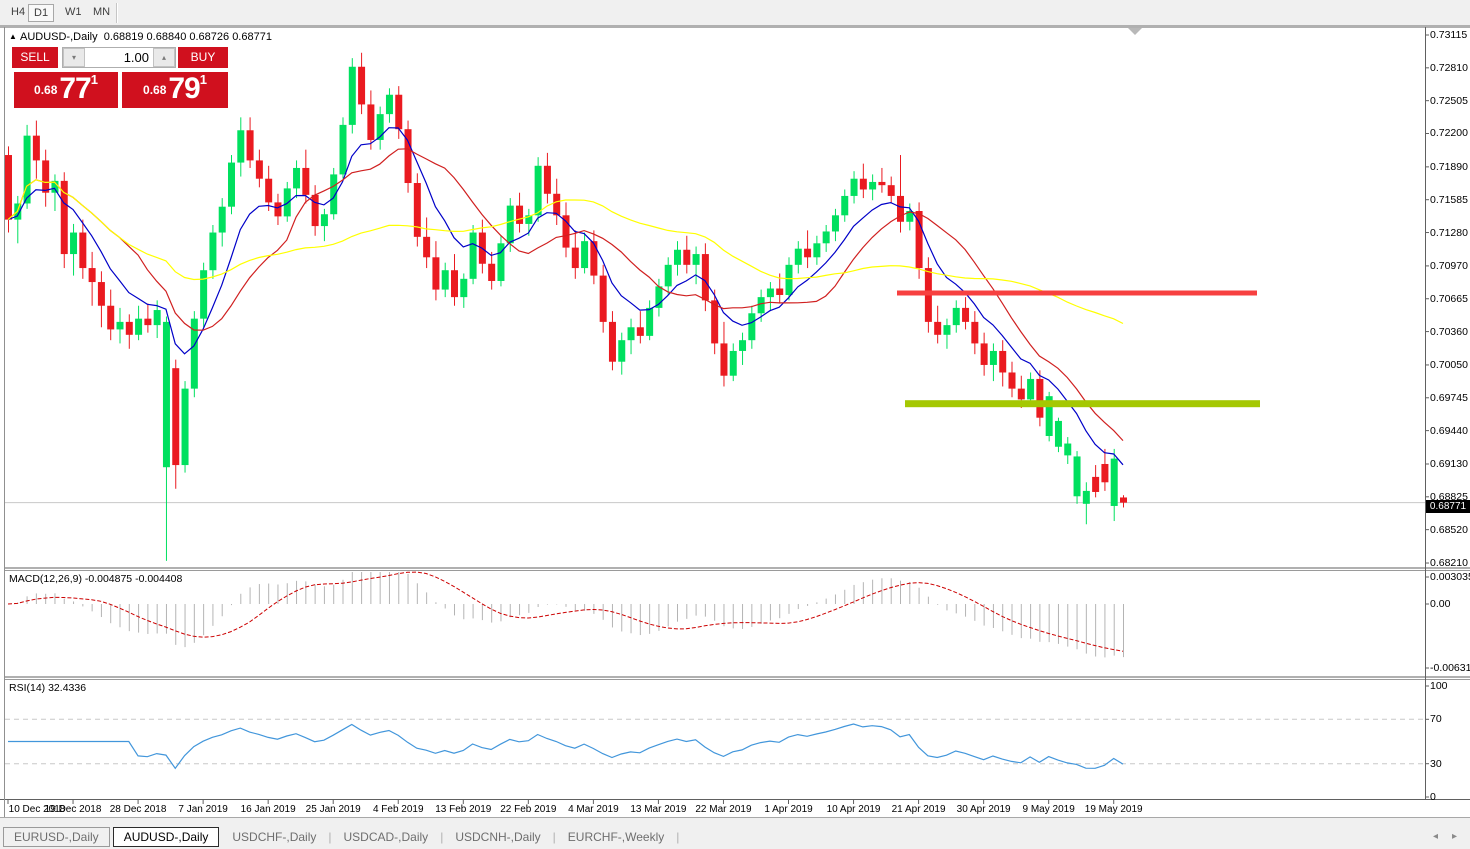 The height and width of the screenshot is (849, 1470). Describe the element at coordinates (1449, 232) in the screenshot. I see `price-axis-label: 0.71280` at that location.